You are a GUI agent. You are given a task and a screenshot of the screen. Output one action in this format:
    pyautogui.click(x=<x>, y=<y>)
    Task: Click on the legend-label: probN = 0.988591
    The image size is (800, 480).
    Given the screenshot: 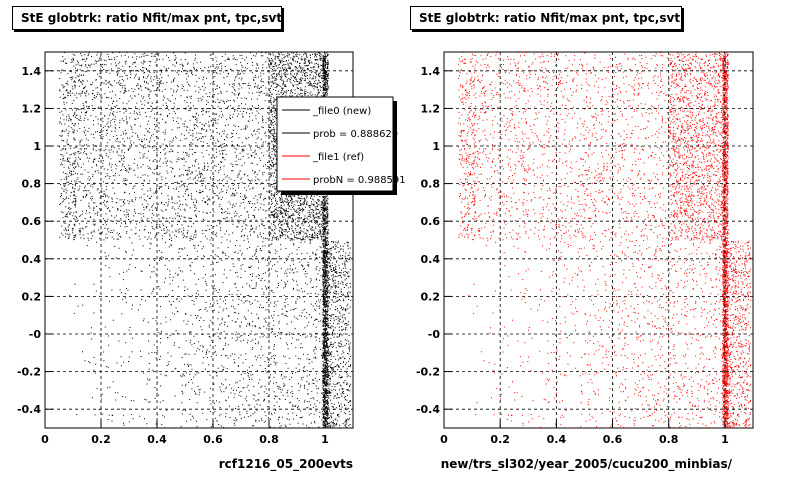 What is the action you would take?
    pyautogui.click(x=359, y=180)
    